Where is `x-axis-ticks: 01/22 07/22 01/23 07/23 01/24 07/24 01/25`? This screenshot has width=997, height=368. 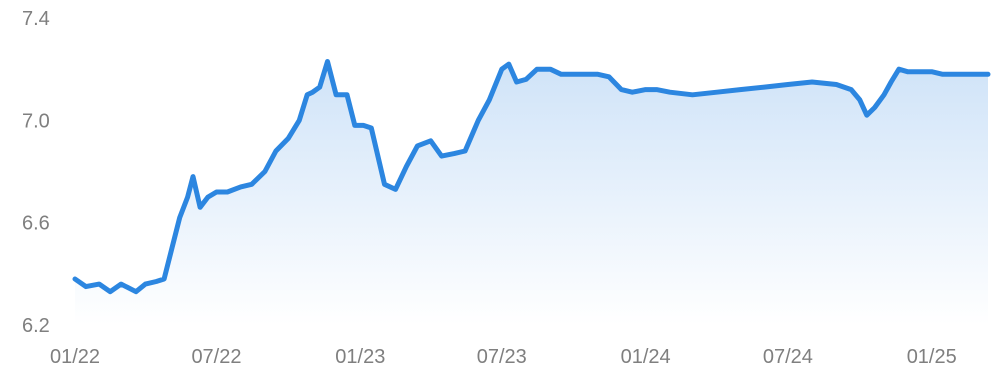
x-axis-ticks: 01/22 07/22 01/23 07/23 01/24 07/24 01/25 is located at coordinates (503, 357).